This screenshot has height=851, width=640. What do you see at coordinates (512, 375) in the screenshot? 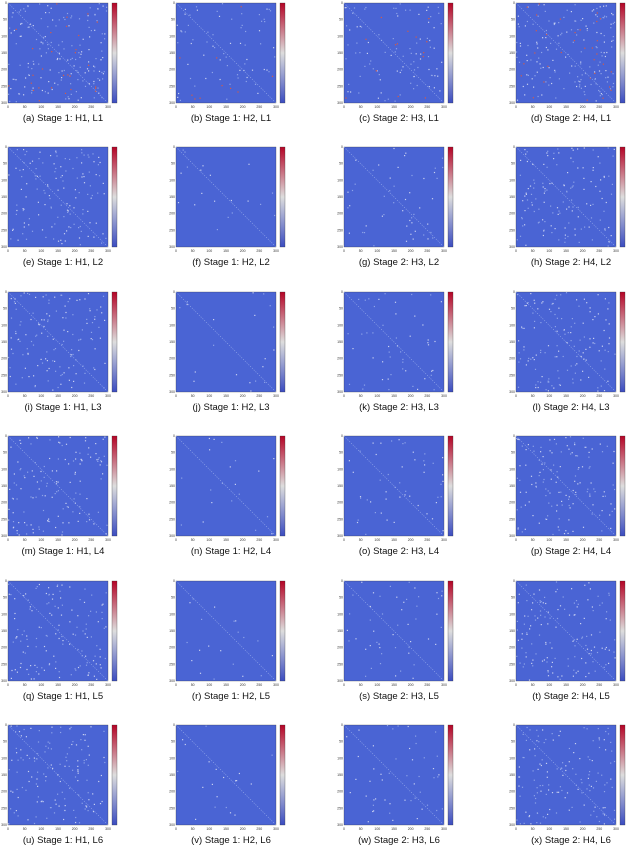
I see `y-tick-label: 250` at bounding box center [512, 375].